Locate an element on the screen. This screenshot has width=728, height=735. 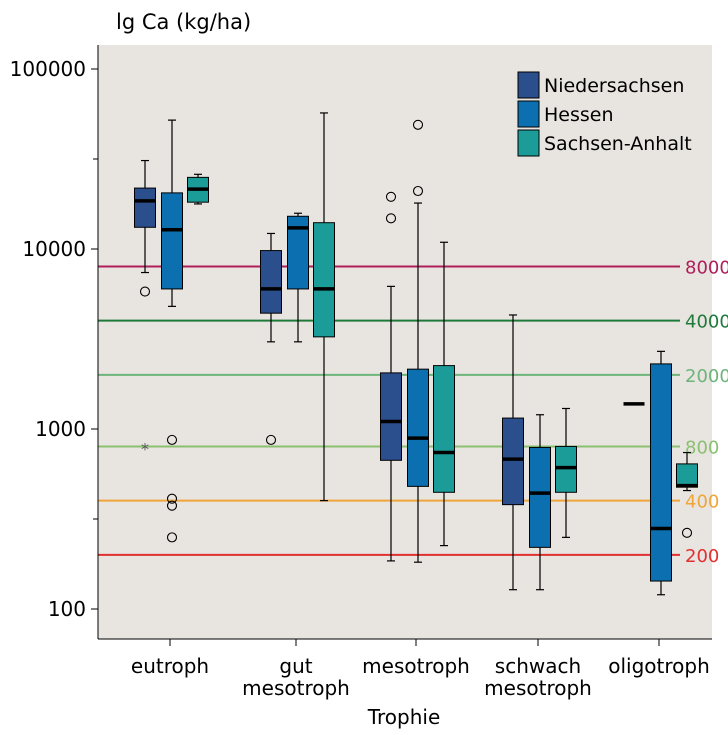
legend-swatch-niedersachsen is located at coordinates (528, 85).